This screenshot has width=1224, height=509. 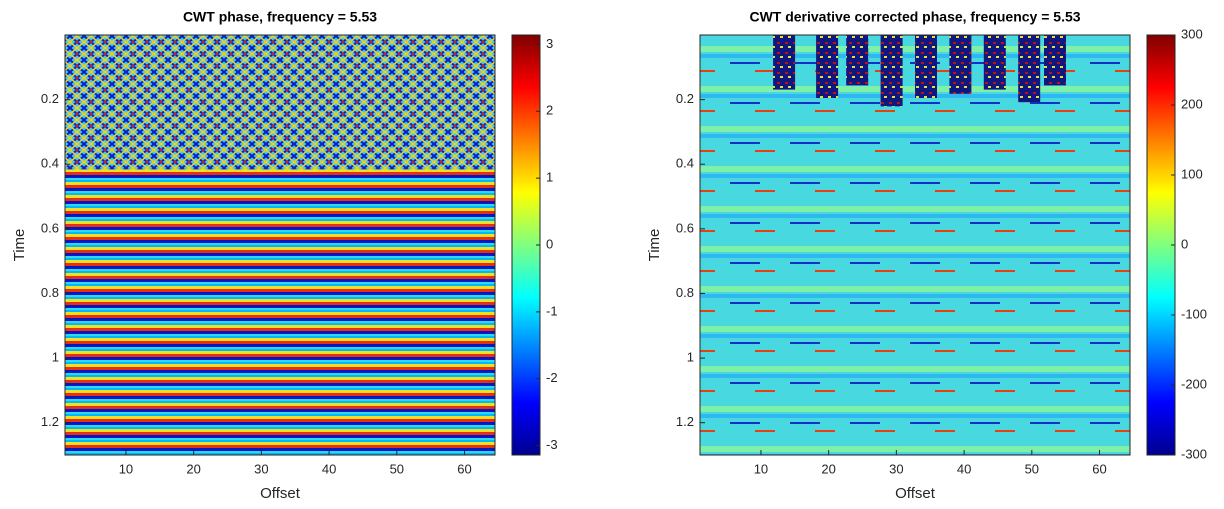 What do you see at coordinates (280, 17) in the screenshot?
I see `chart-title: CWT phase, frequency = 5.53` at bounding box center [280, 17].